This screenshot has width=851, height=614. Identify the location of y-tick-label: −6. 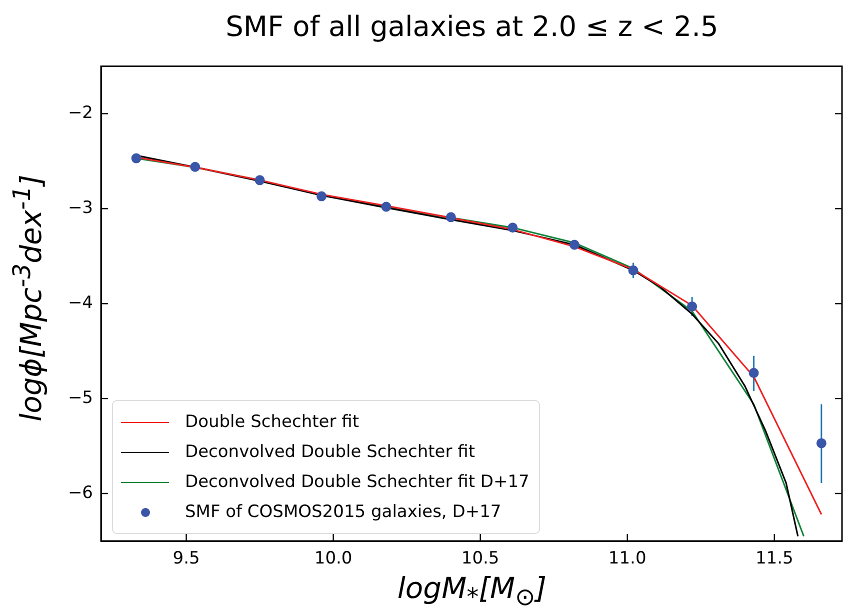
(80, 492).